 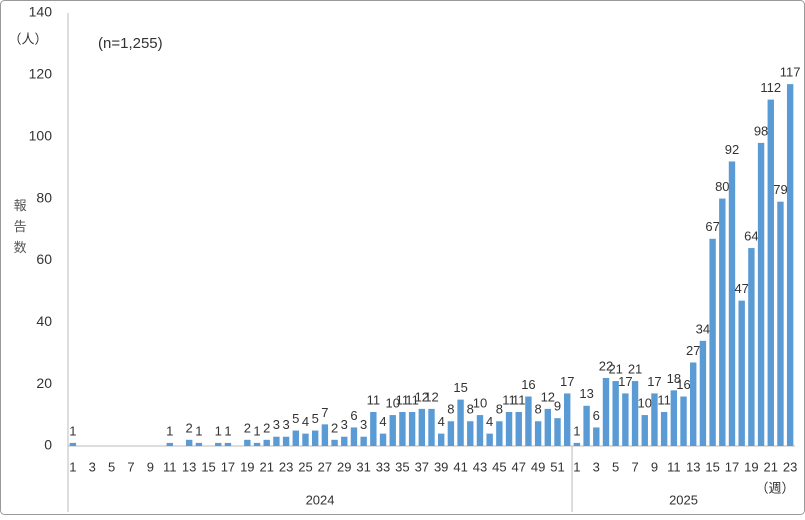 I want to click on y-tick-label: 0, so click(x=48, y=445).